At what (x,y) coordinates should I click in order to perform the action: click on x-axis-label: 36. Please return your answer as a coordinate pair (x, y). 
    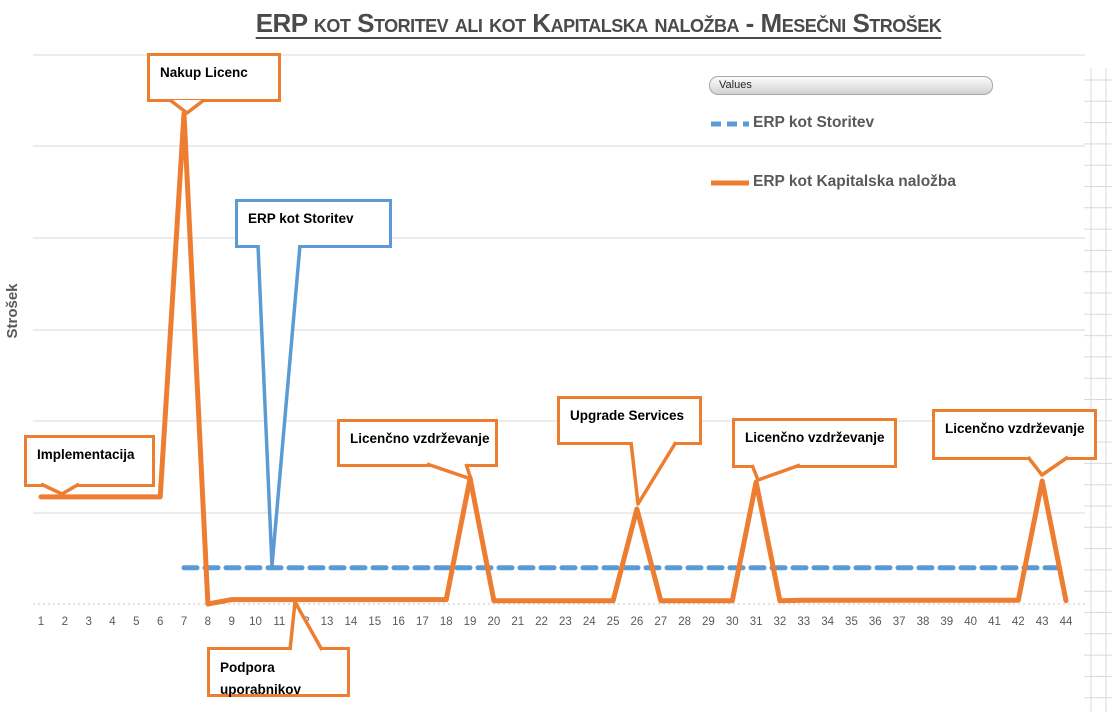
    Looking at the image, I should click on (875, 622).